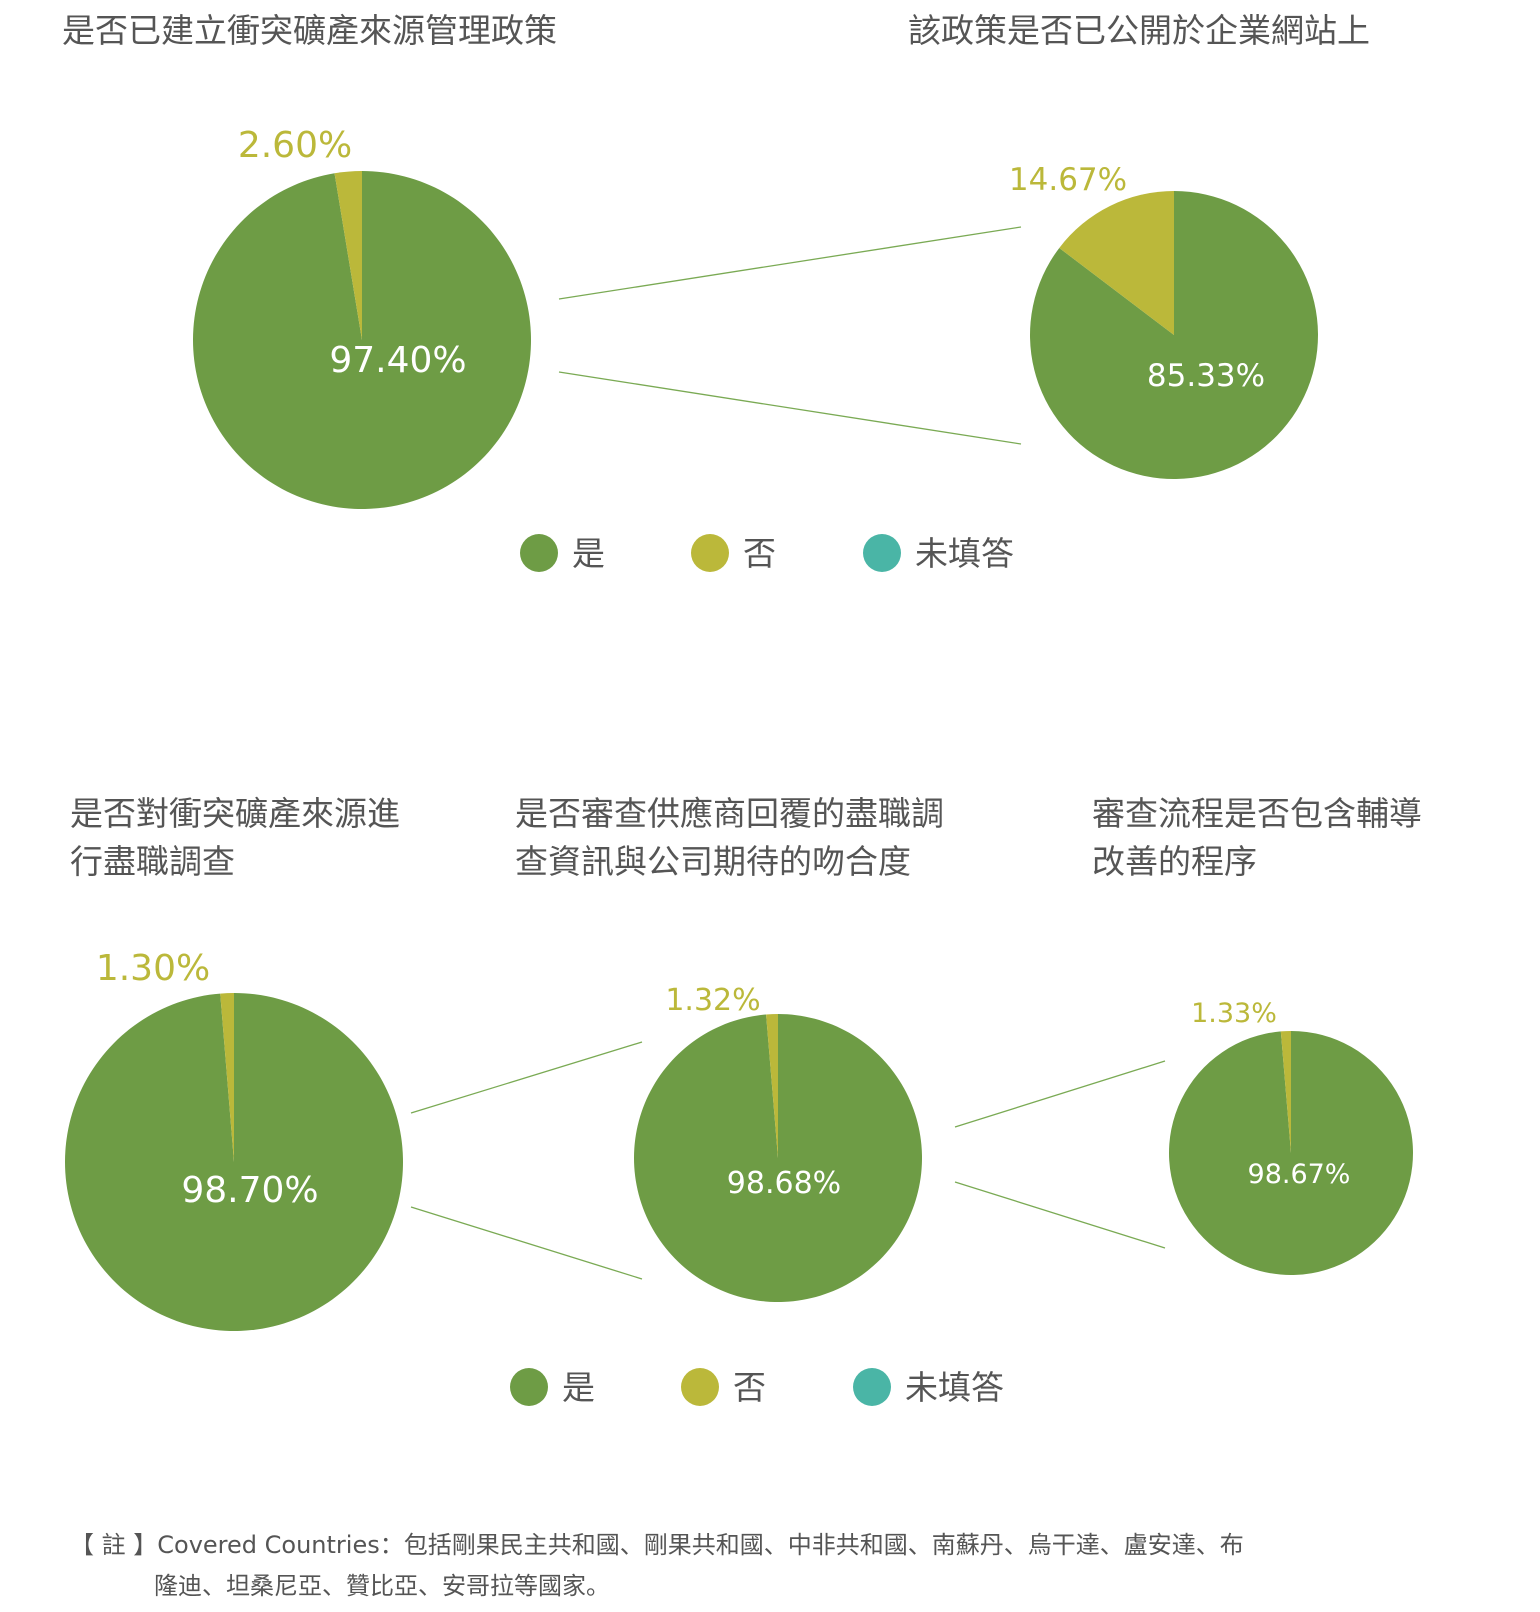  Describe the element at coordinates (712, 1000) in the screenshot. I see `pie-label-no-4: 1.32%` at that location.